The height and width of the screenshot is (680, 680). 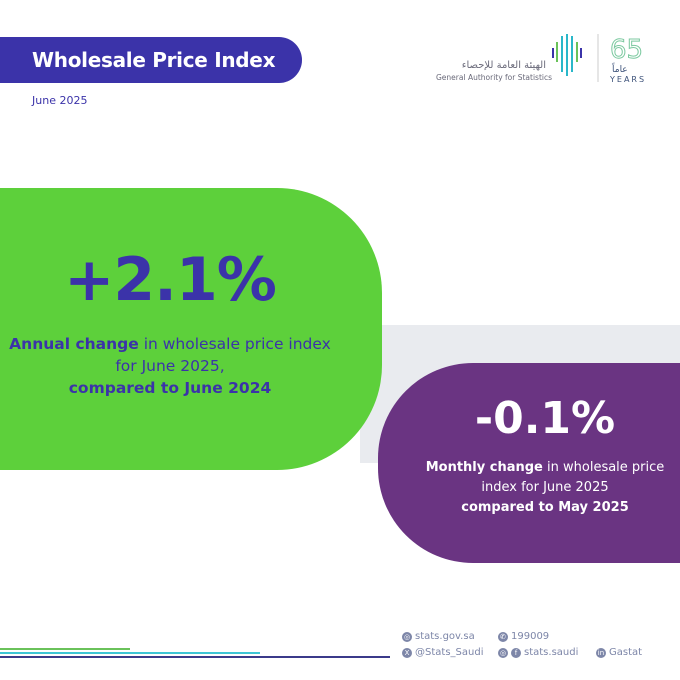 What do you see at coordinates (503, 636) in the screenshot?
I see `phone-icon: ✆` at bounding box center [503, 636].